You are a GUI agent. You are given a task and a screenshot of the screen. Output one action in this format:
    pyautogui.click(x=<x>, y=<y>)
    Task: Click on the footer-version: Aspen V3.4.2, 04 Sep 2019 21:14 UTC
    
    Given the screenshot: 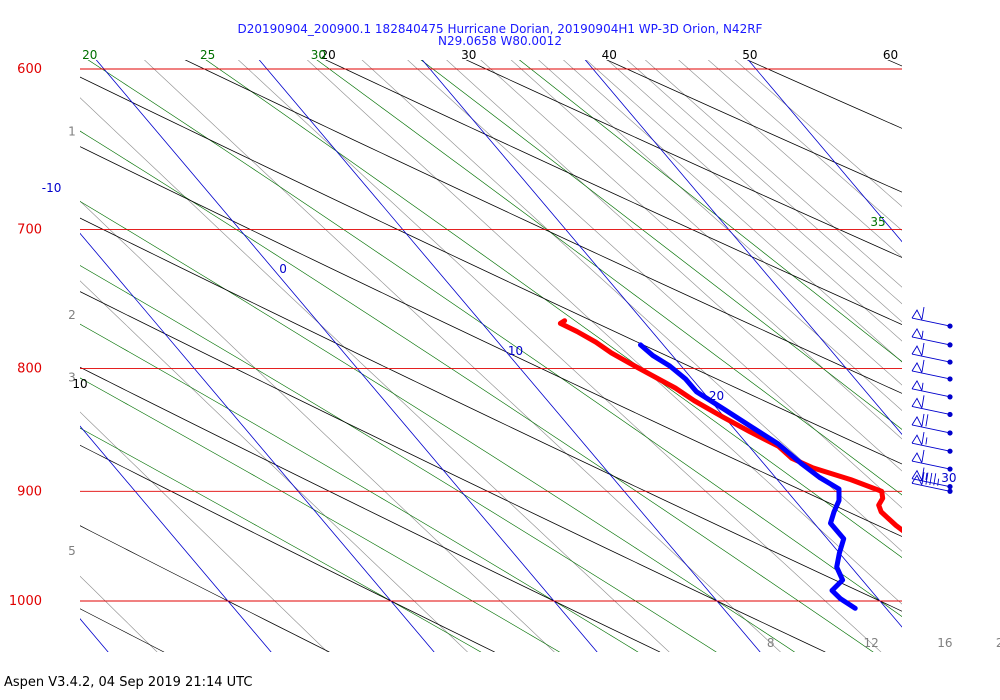 What is the action you would take?
    pyautogui.click(x=128, y=682)
    